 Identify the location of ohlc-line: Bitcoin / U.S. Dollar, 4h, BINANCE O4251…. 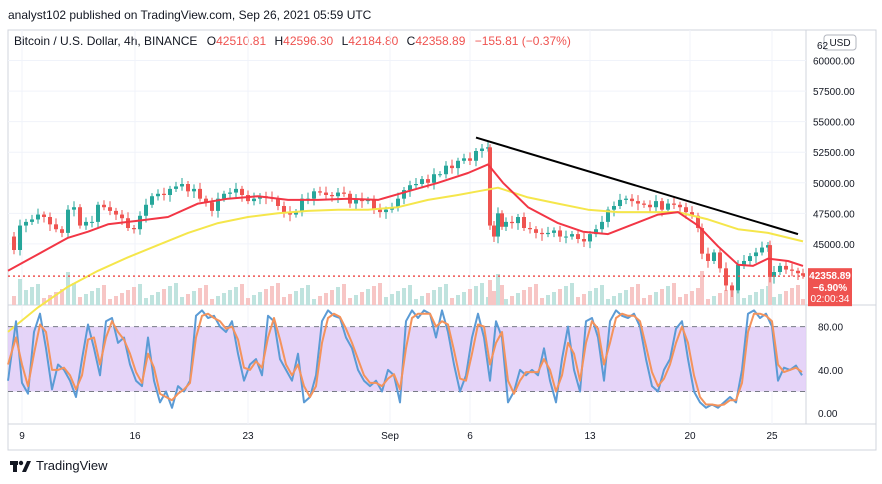
(292, 41).